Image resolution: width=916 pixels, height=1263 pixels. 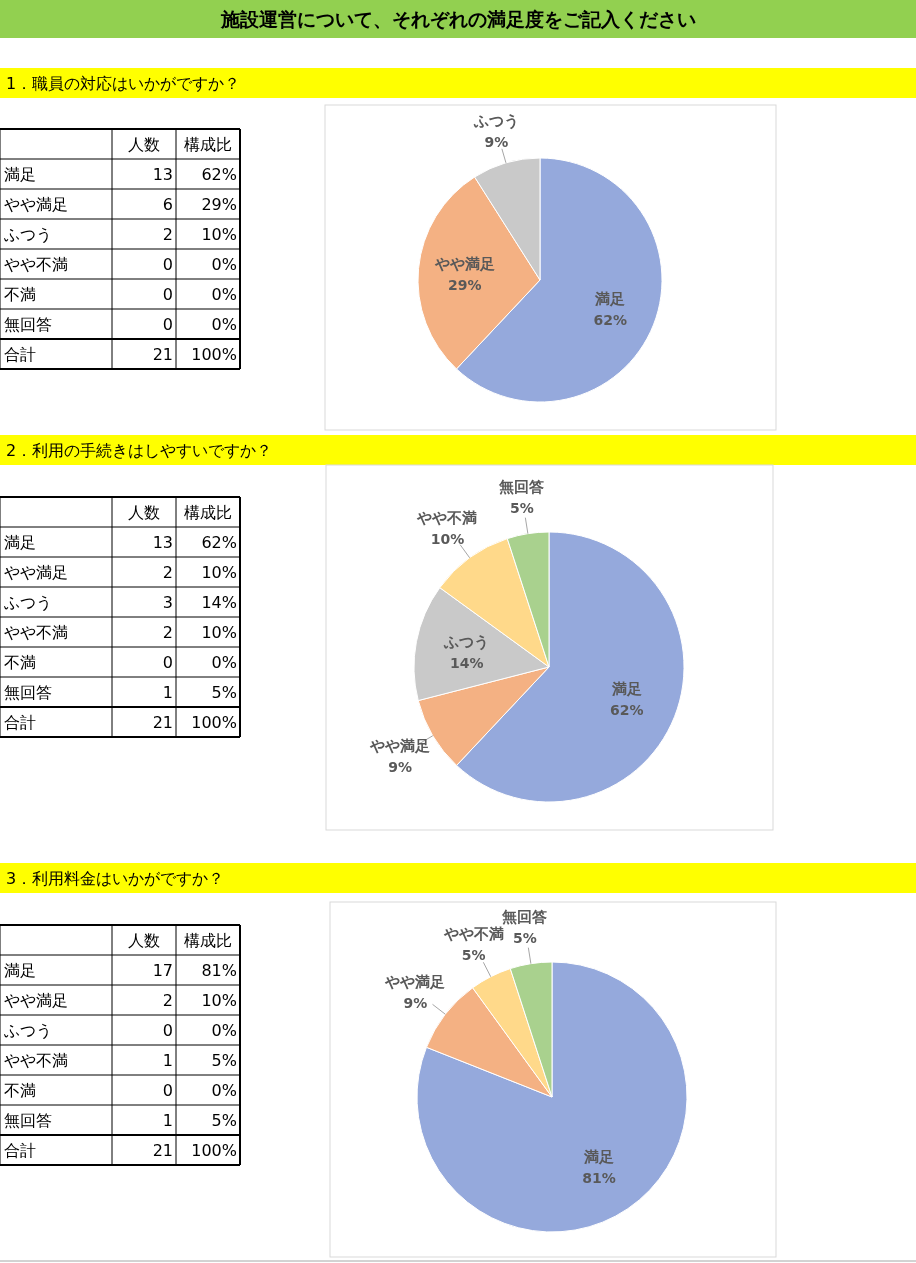 What do you see at coordinates (115, 878) in the screenshot?
I see `text: 3．利用料金はいかがですか？` at bounding box center [115, 878].